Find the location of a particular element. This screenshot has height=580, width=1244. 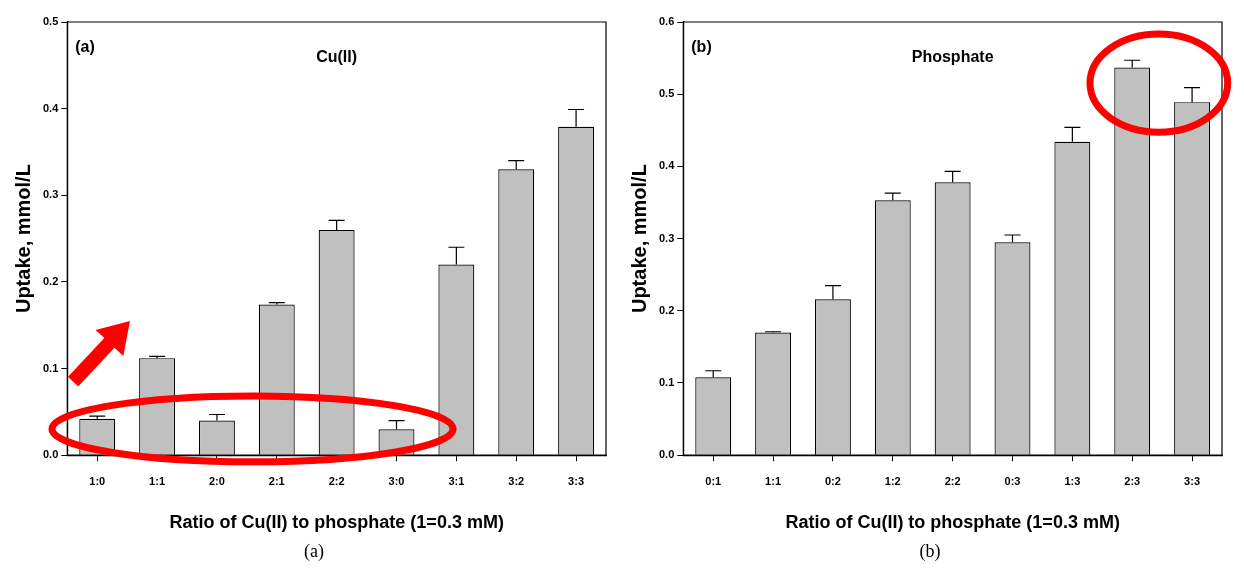

x-tick-label: 2:3 is located at coordinates (1132, 480).